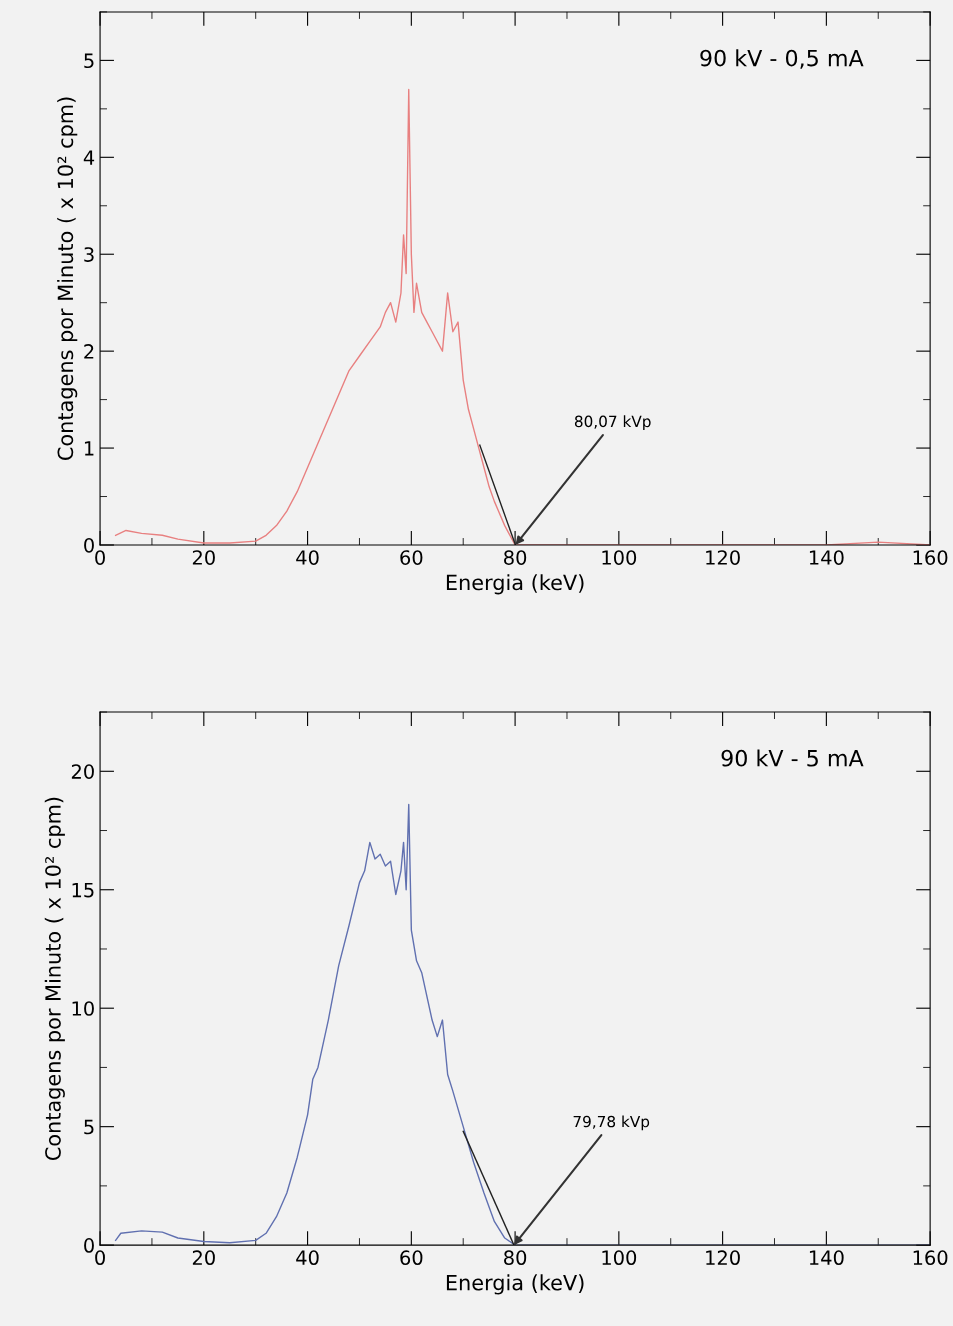  What do you see at coordinates (89, 254) in the screenshot?
I see `y-tick-label: 3` at bounding box center [89, 254].